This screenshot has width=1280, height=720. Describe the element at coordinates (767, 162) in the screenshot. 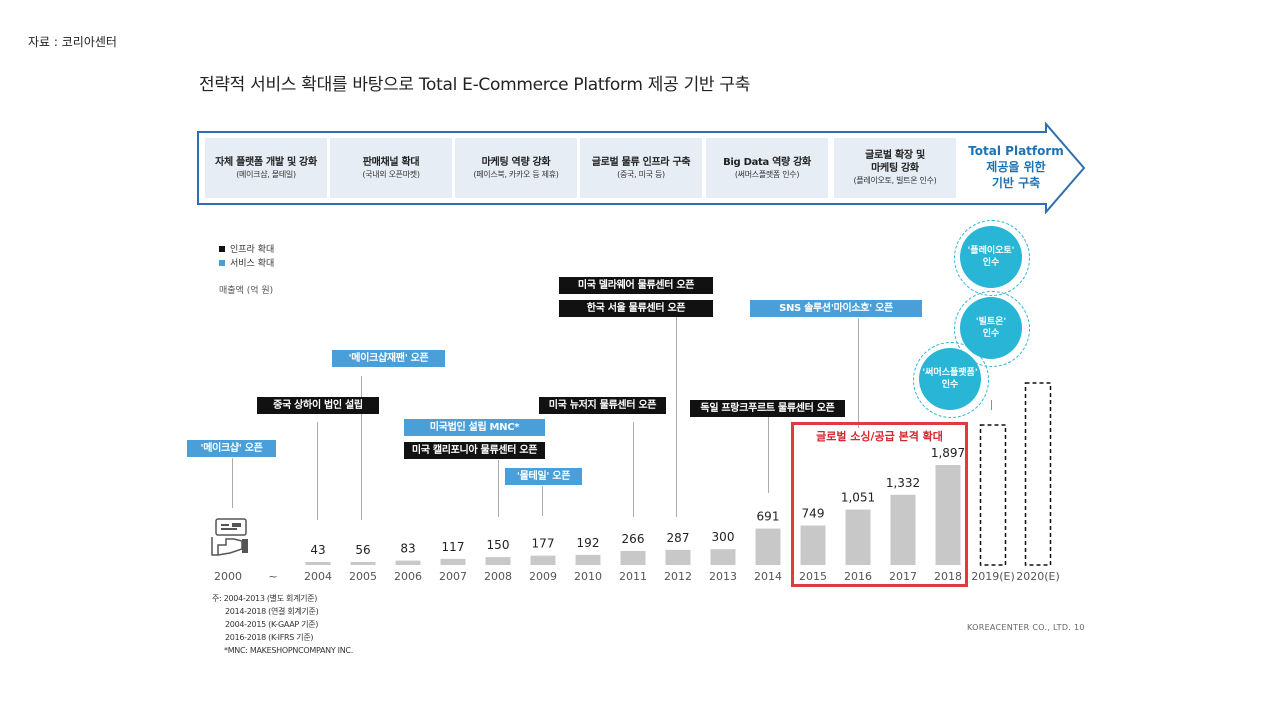

I see `stage-title: Big Data 역량 강화` at that location.